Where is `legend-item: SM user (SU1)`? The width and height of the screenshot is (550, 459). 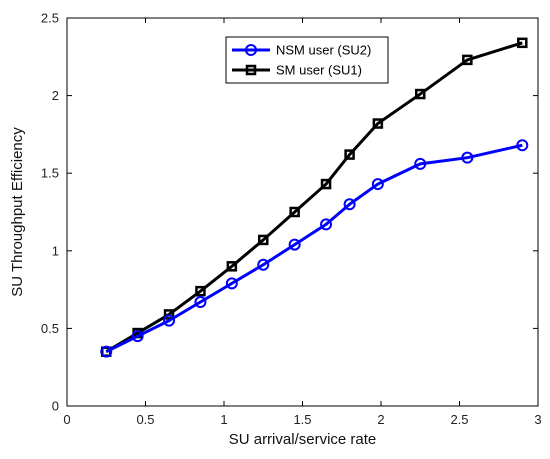 legend-item: SM user (SU1) is located at coordinates (297, 70).